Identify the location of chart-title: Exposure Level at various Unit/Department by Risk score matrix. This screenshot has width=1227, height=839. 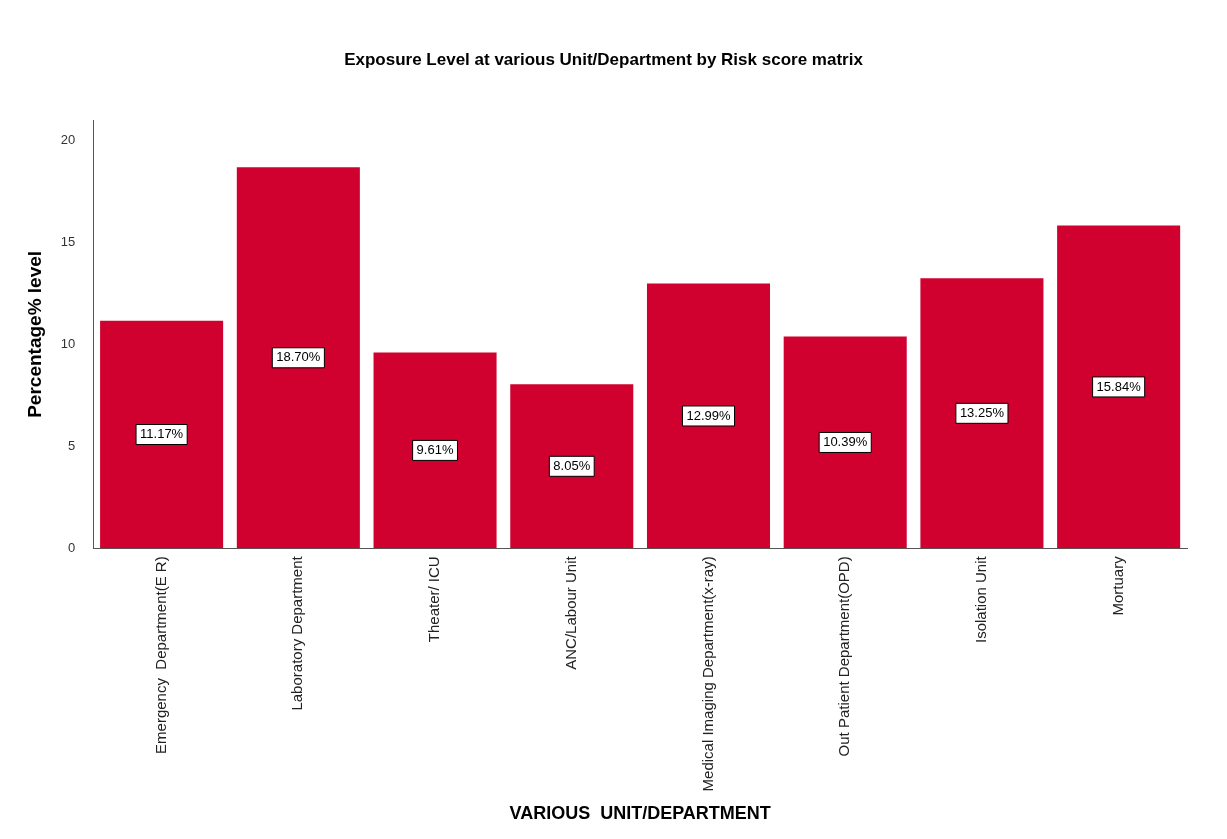
(604, 59).